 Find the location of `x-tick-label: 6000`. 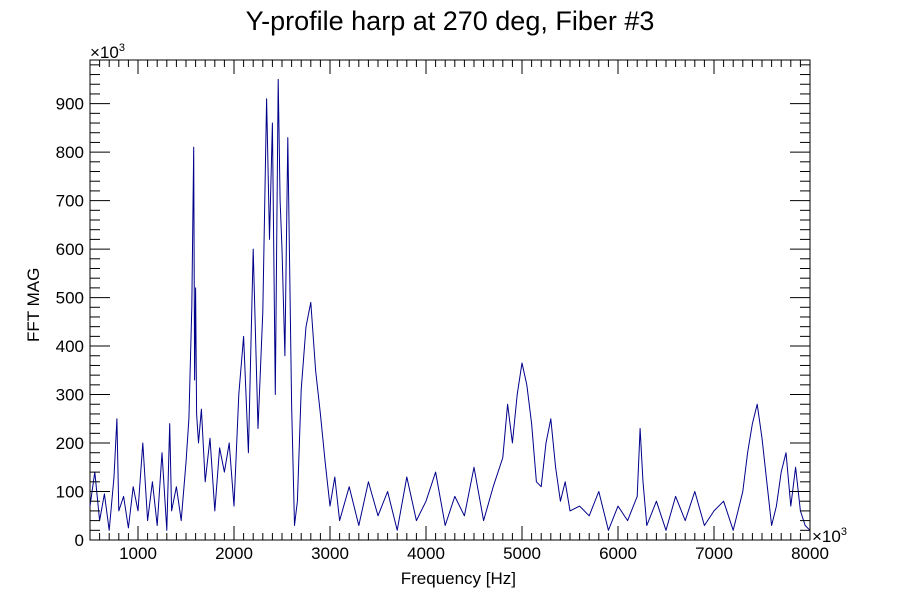

x-tick-label: 6000 is located at coordinates (618, 553).